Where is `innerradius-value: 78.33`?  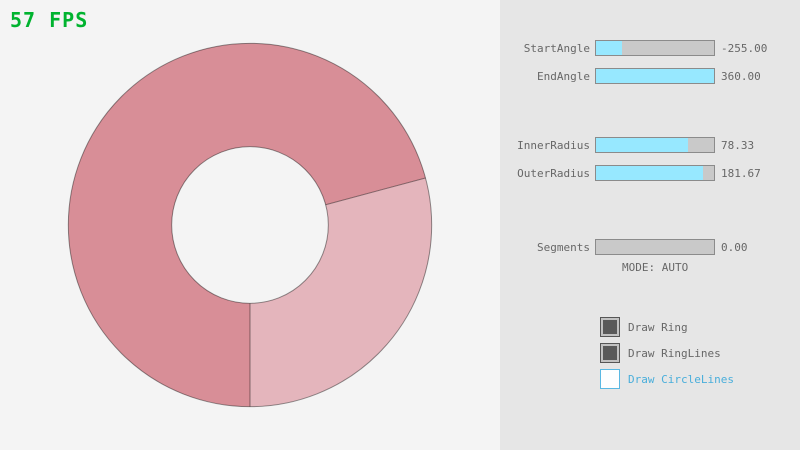
innerradius-value: 78.33 is located at coordinates (738, 145).